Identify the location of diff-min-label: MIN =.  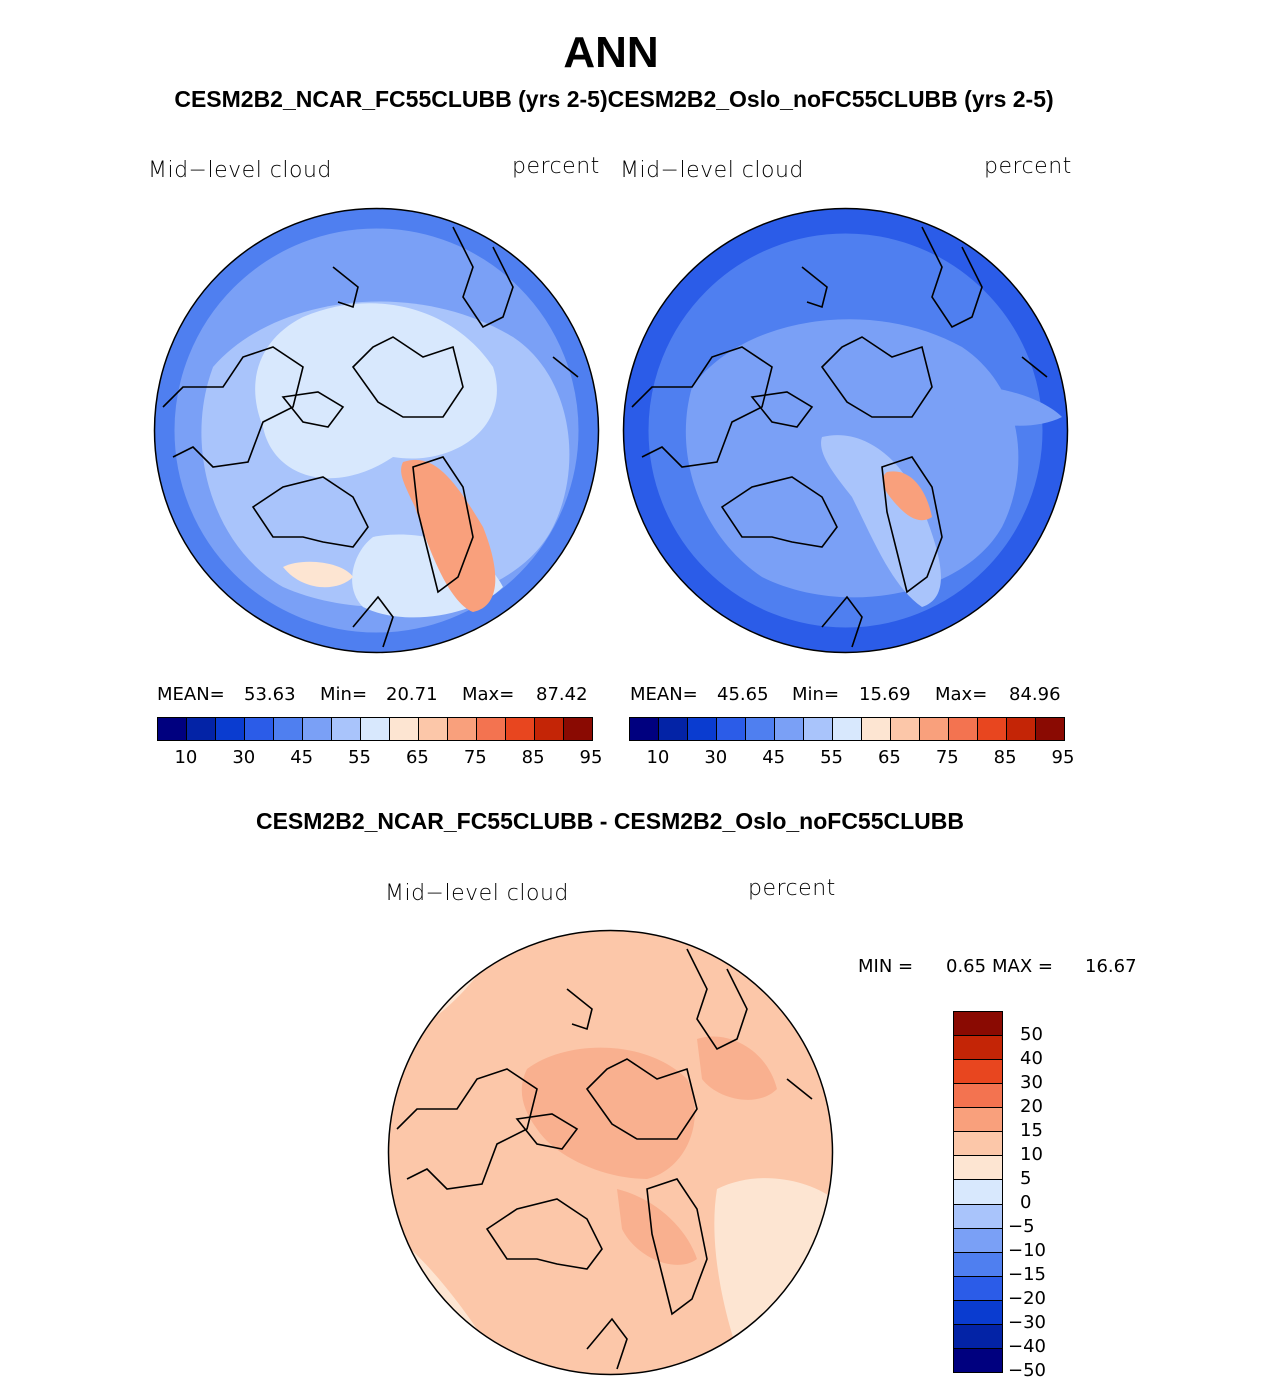
(886, 966).